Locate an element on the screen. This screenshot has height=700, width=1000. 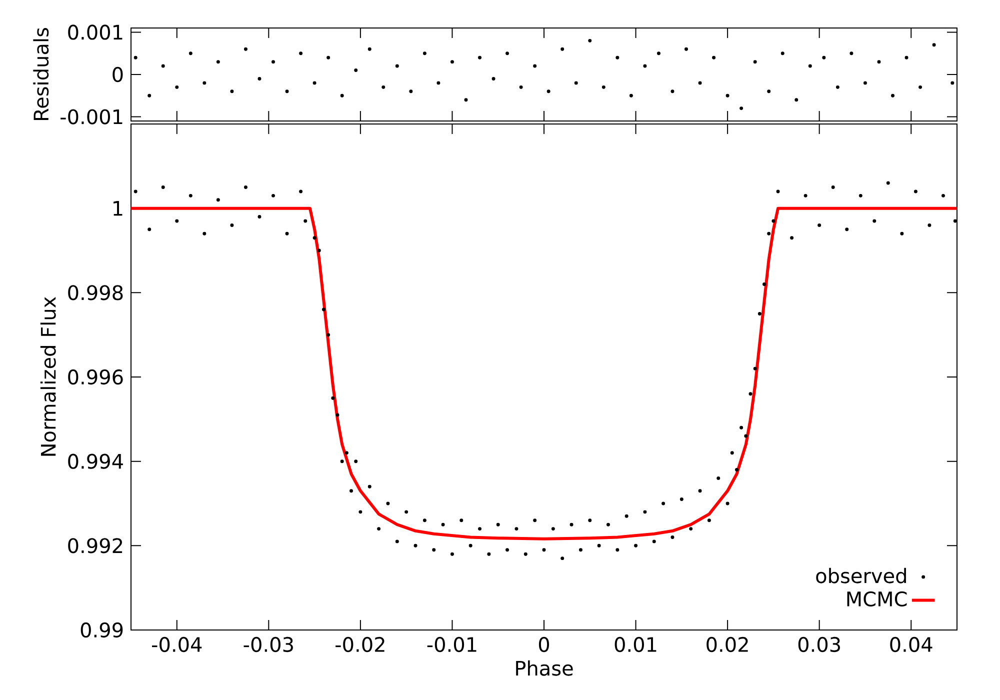
y-tick-label: -0.001 is located at coordinates (91, 116).